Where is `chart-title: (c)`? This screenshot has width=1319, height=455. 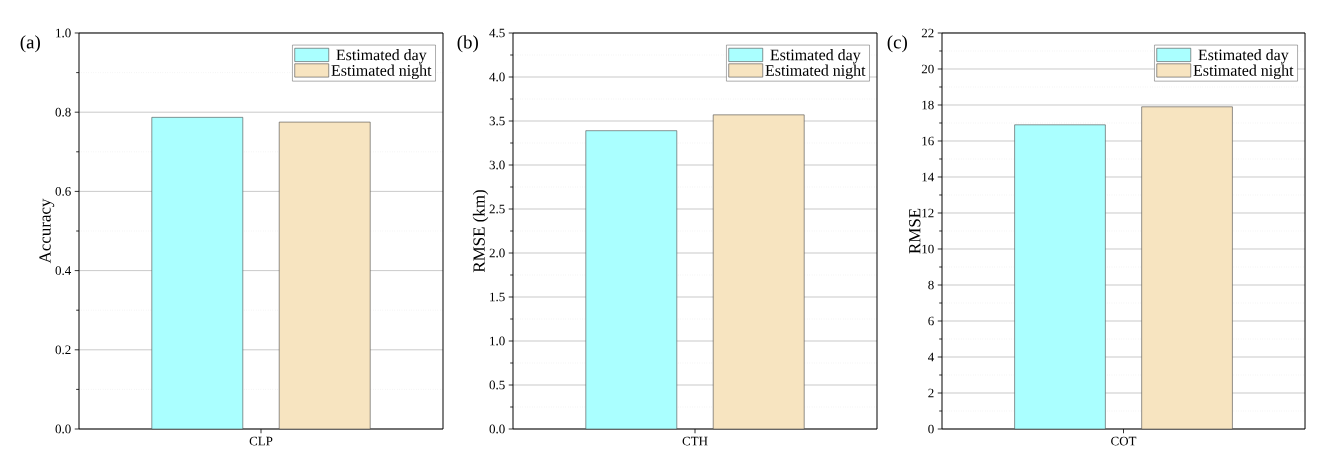
chart-title: (c) is located at coordinates (897, 44).